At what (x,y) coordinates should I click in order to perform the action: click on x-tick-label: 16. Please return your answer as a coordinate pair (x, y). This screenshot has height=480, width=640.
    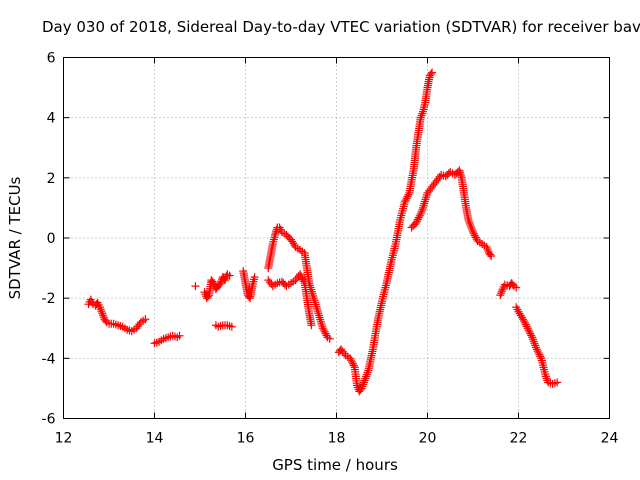
    Looking at the image, I should click on (246, 439).